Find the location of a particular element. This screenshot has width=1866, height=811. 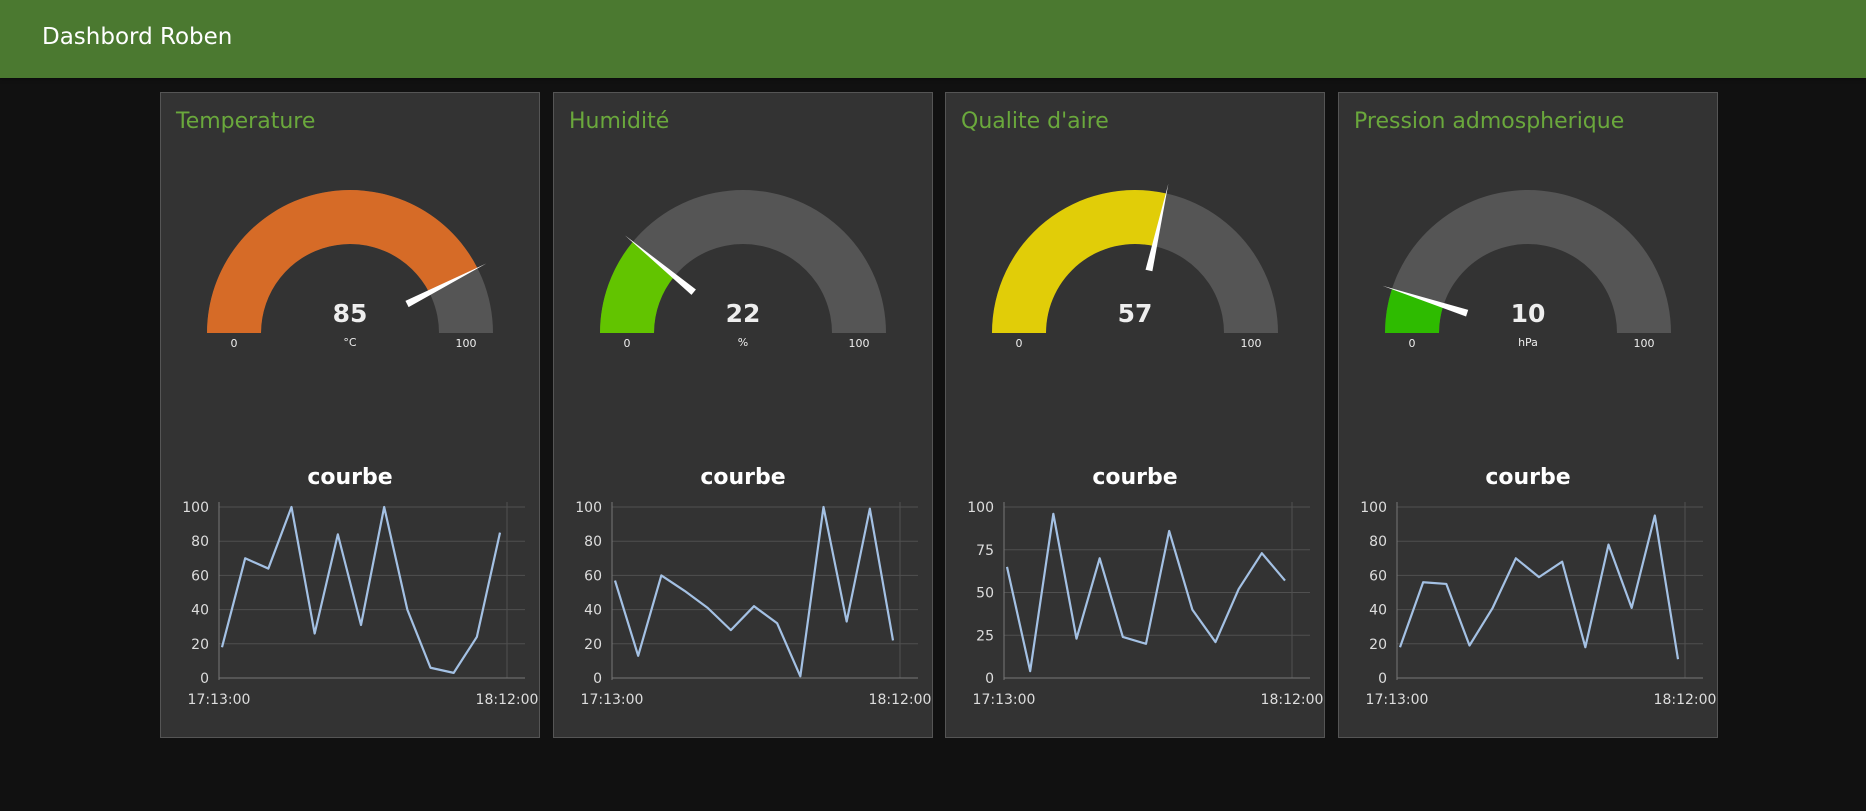

gauge: 85 °C 0 100 is located at coordinates (350, 269).